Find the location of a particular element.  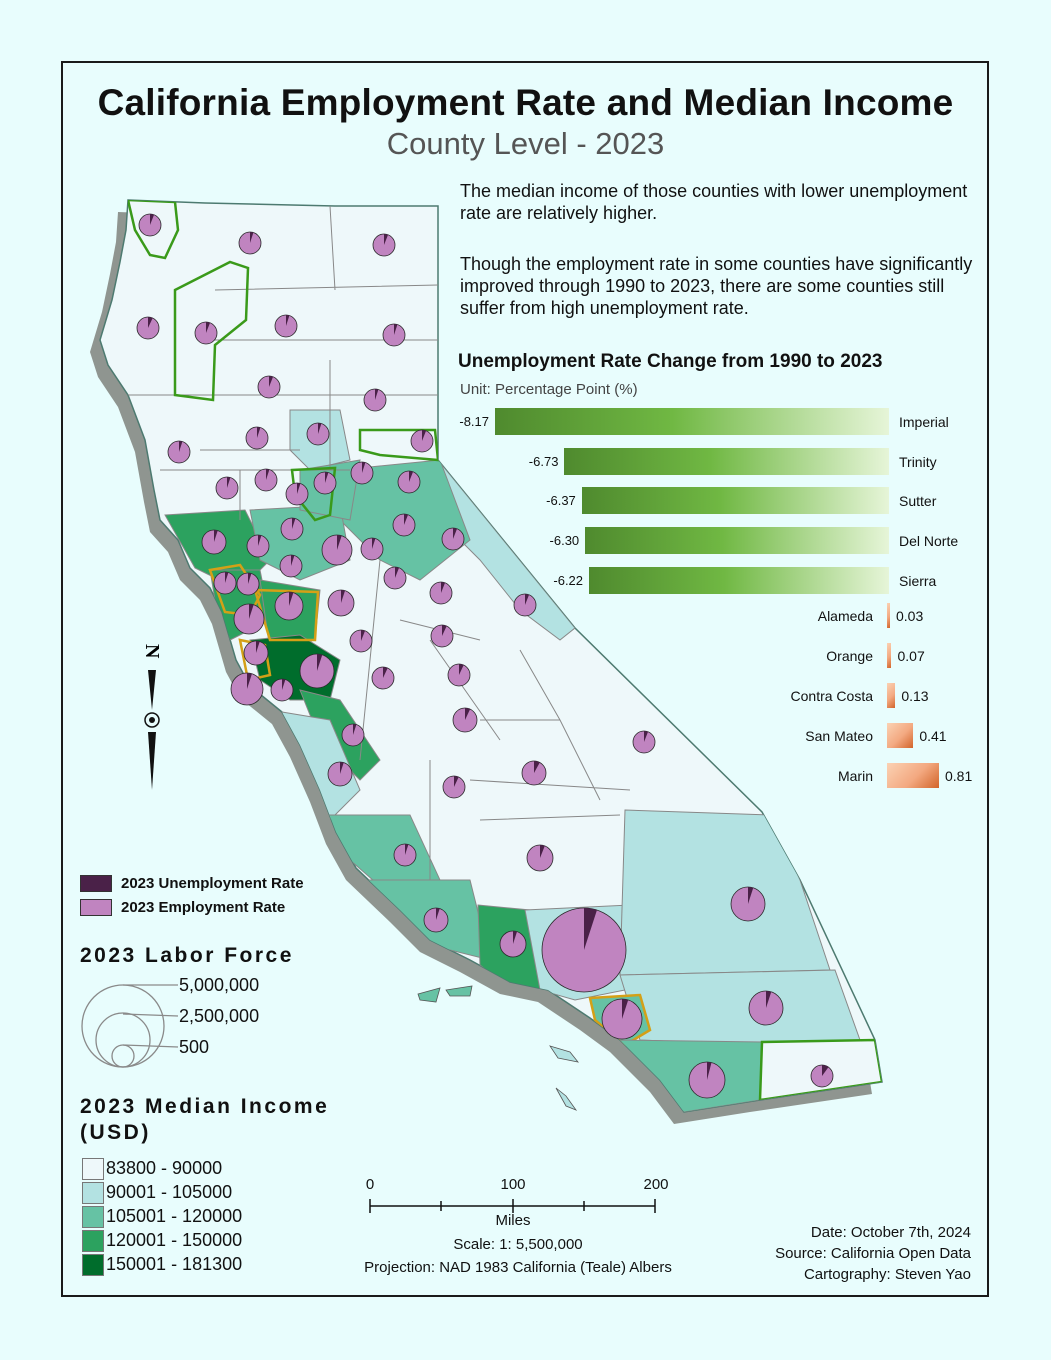

scale-tick-200: 200 is located at coordinates (656, 1184).